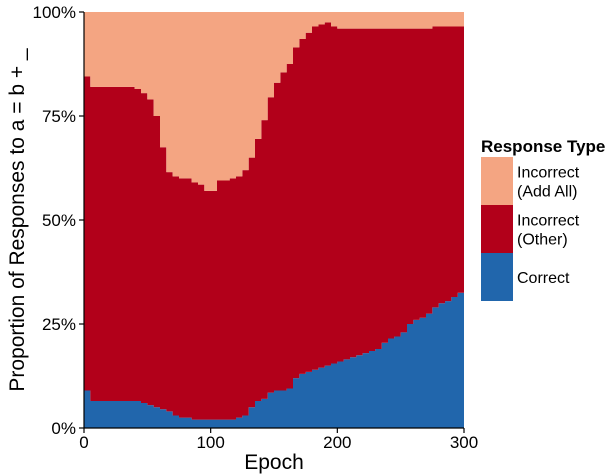 The height and width of the screenshot is (475, 614). Describe the element at coordinates (59, 324) in the screenshot. I see `y-tick-label: 25%` at that location.